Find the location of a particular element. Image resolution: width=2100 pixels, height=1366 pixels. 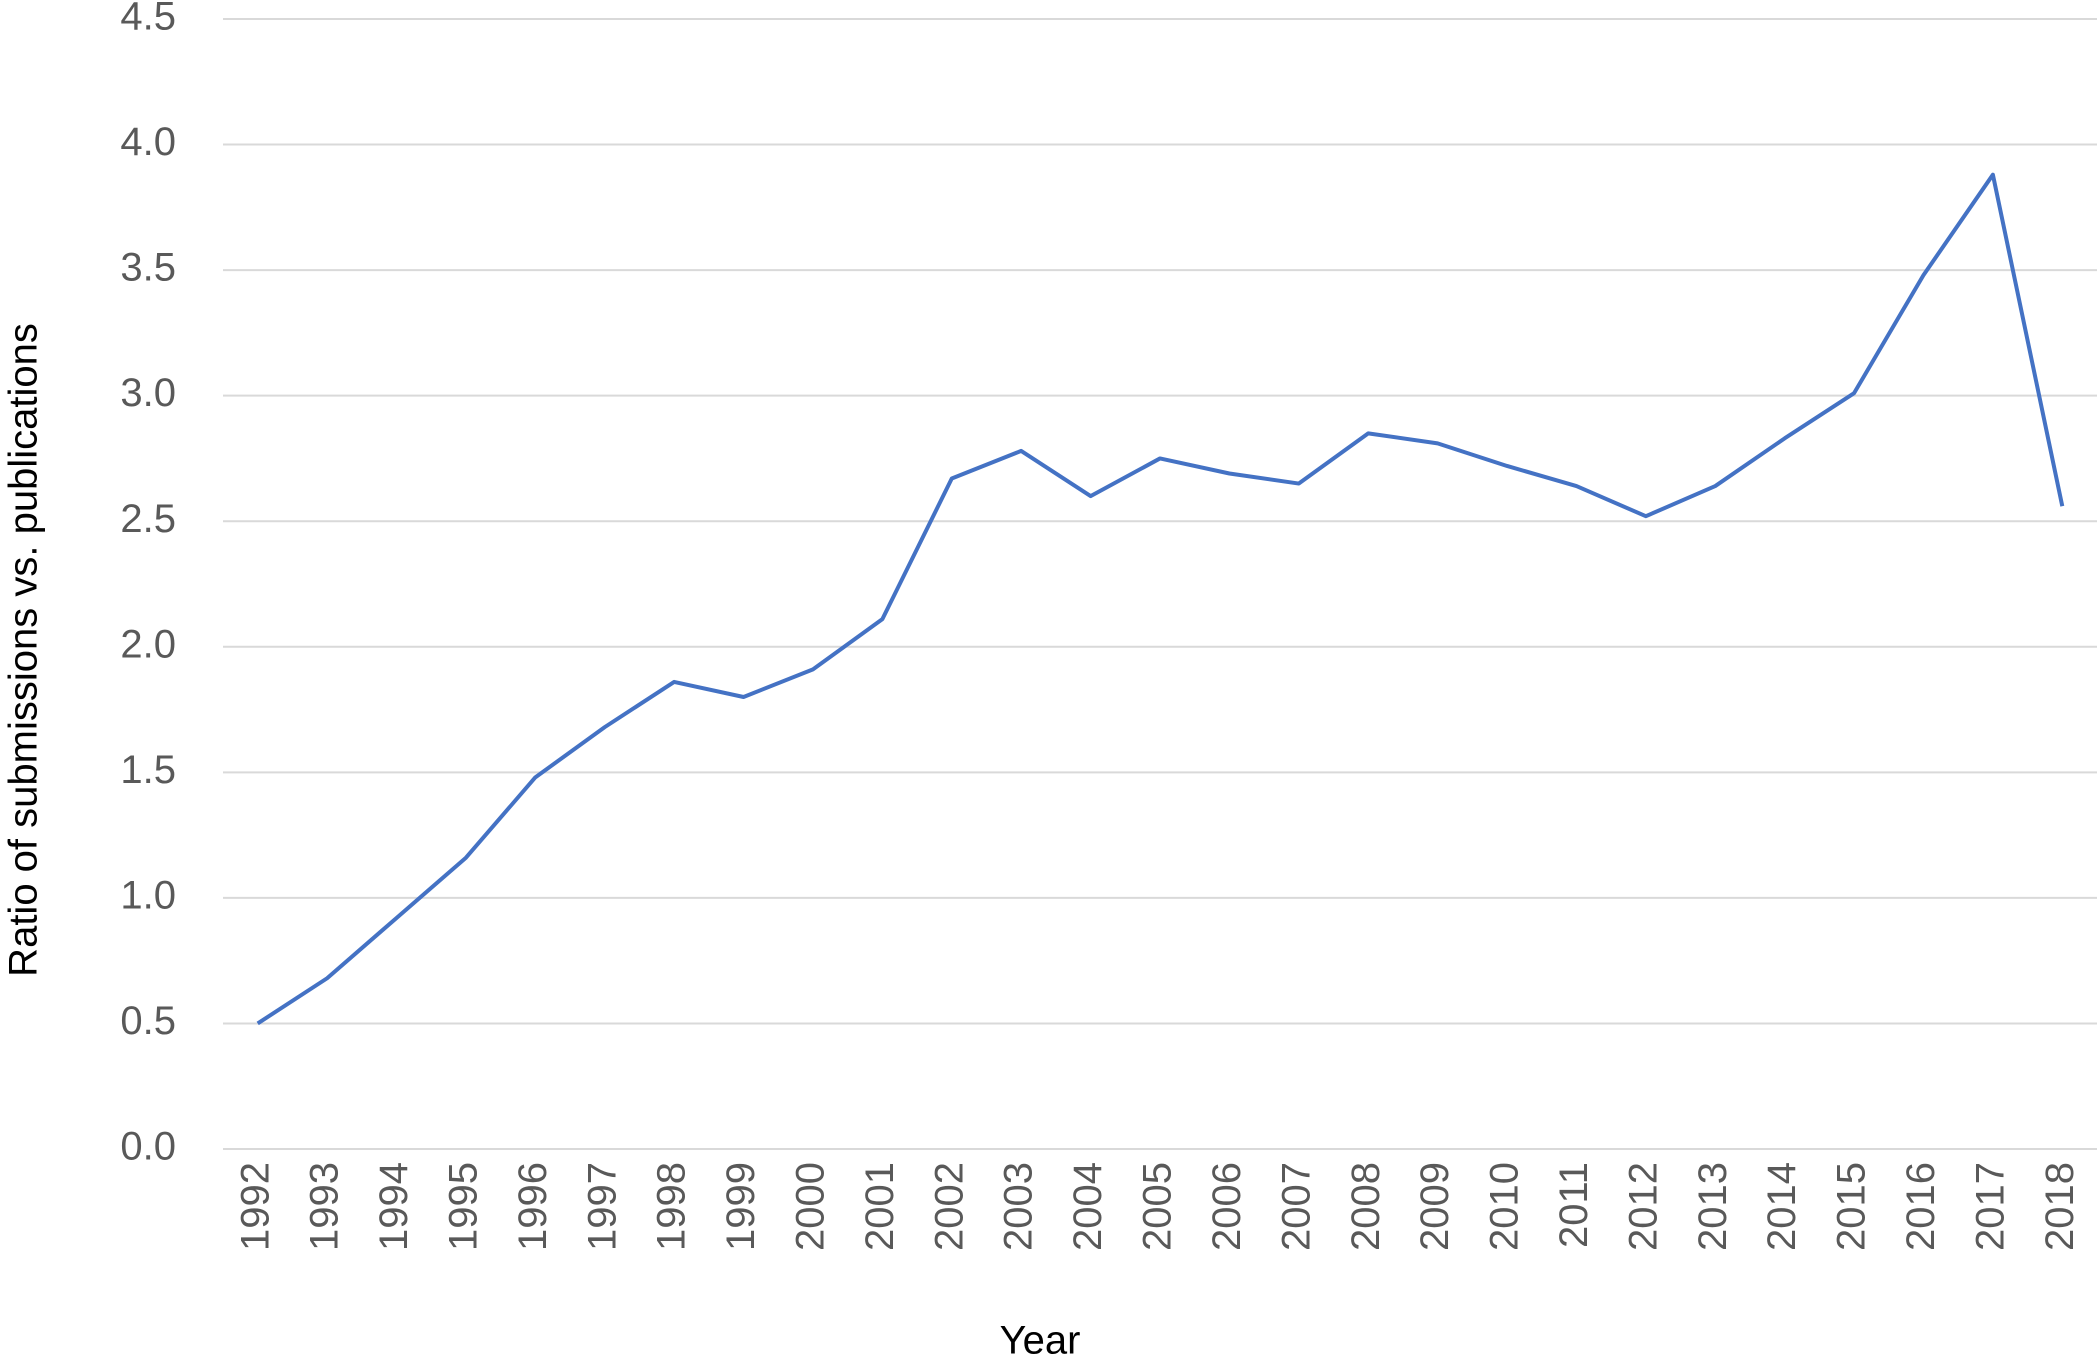

x-tick-label: 1995 is located at coordinates (463, 1206).